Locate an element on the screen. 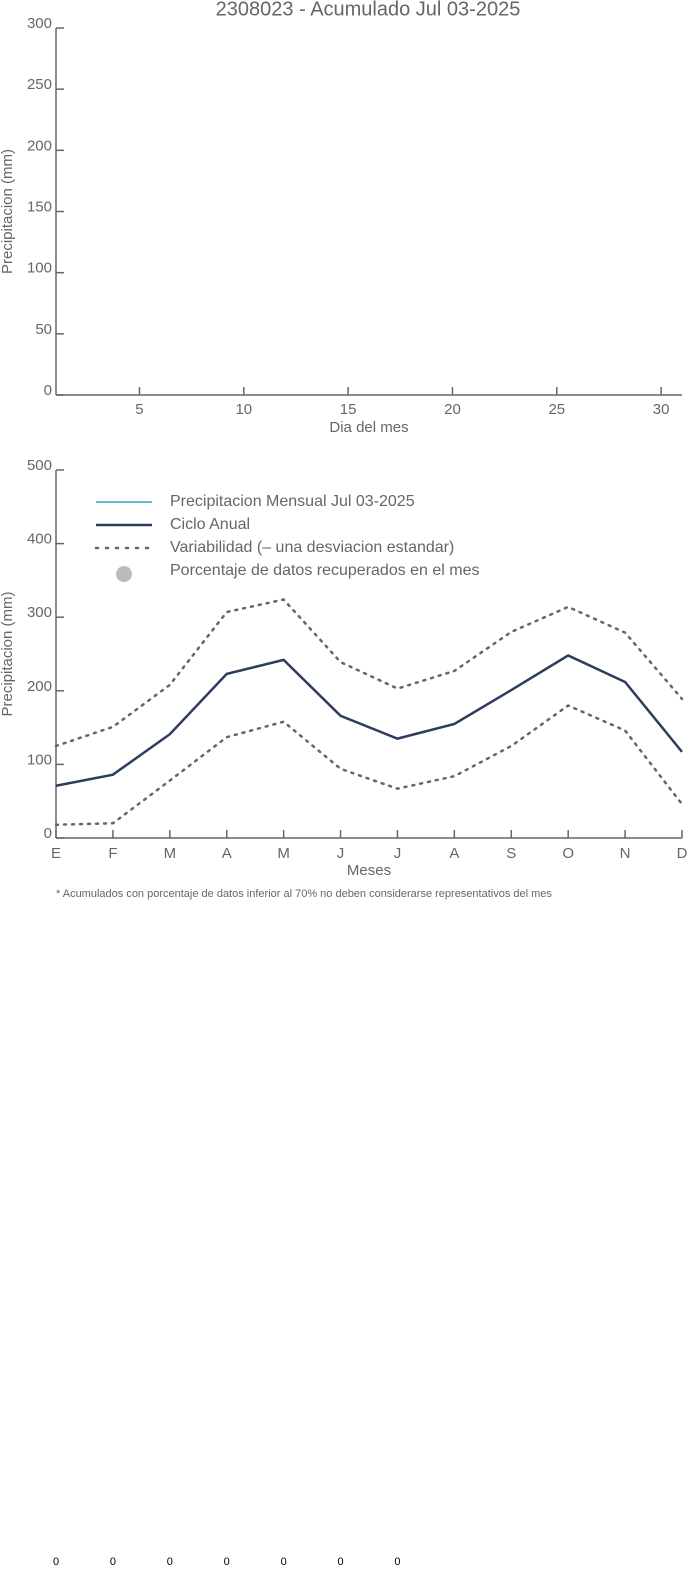 The height and width of the screenshot is (1578, 691). legend-label: Precipitacion Mensual Jul 03-2025 is located at coordinates (292, 501).